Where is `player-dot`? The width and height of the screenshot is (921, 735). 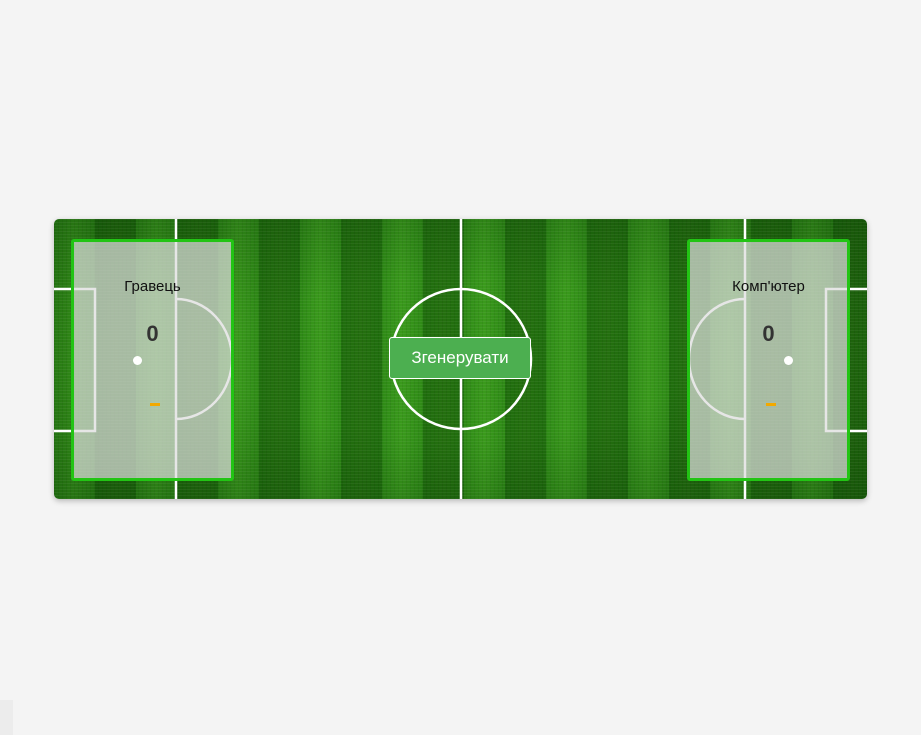
player-dot is located at coordinates (137, 360).